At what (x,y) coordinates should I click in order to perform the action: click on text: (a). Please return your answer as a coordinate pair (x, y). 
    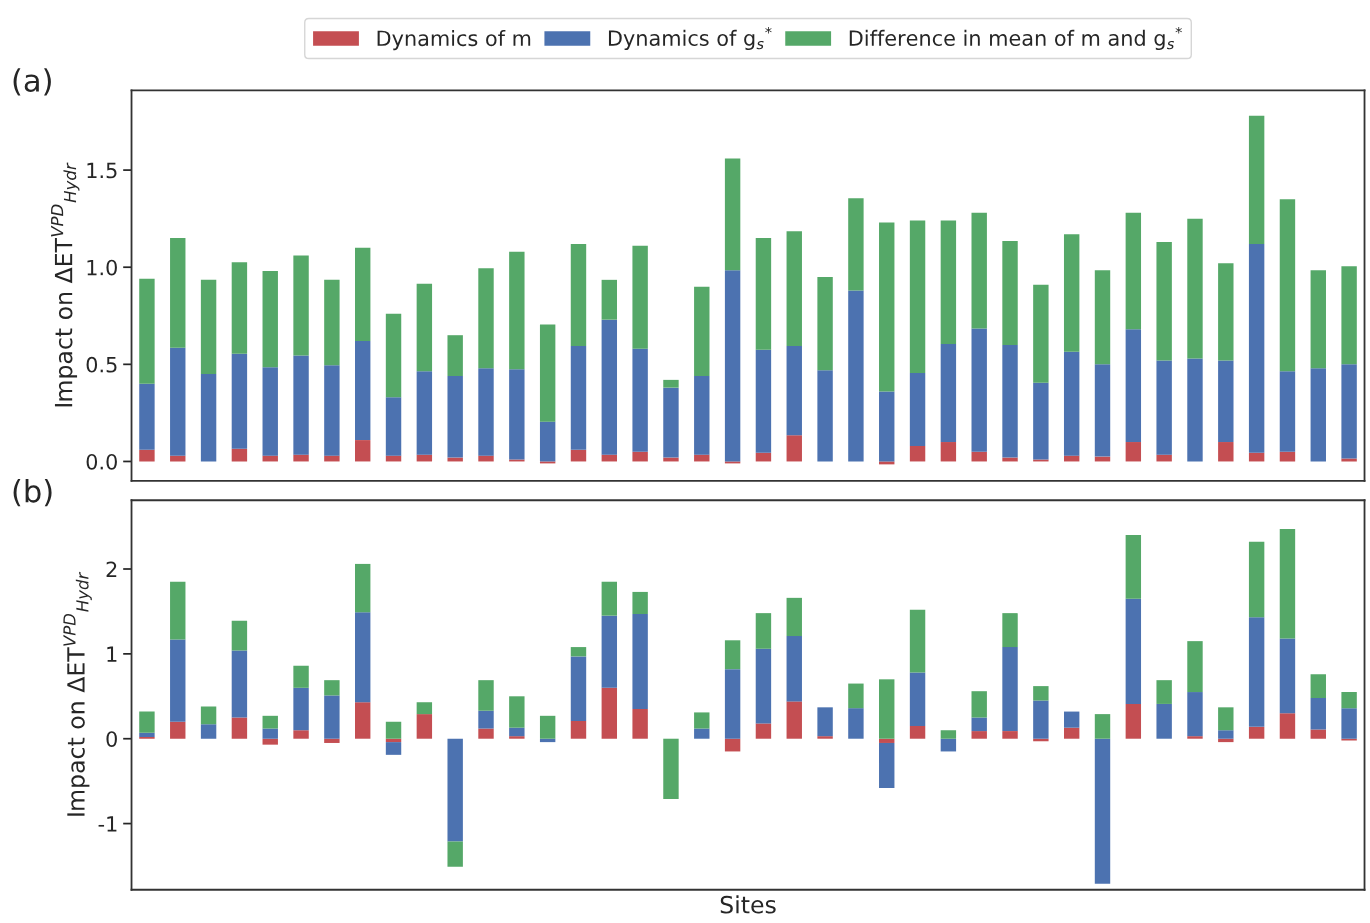
    Looking at the image, I should click on (32, 82).